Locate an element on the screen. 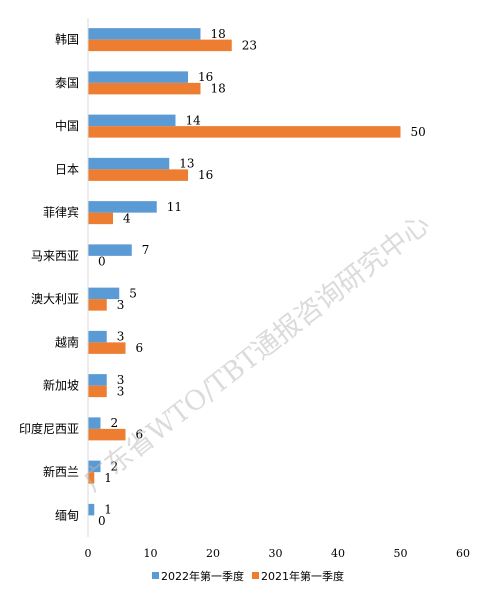 This screenshot has height=600, width=504. category-label: 澳大利亚 is located at coordinates (55, 299).